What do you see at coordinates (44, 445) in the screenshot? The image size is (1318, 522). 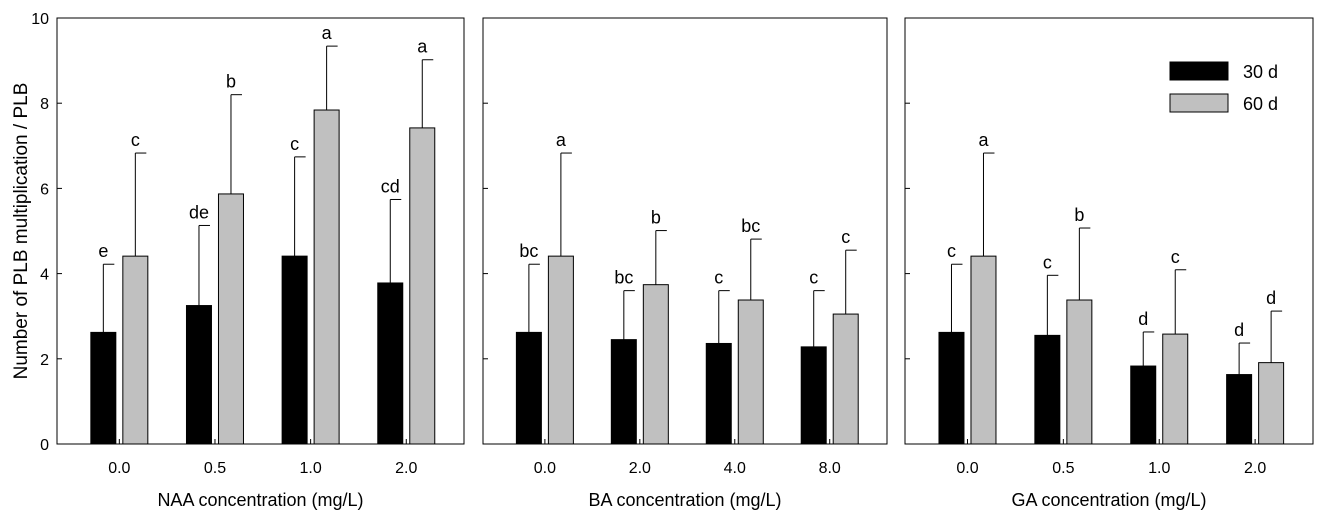 I see `y-tick-label: 0` at bounding box center [44, 445].